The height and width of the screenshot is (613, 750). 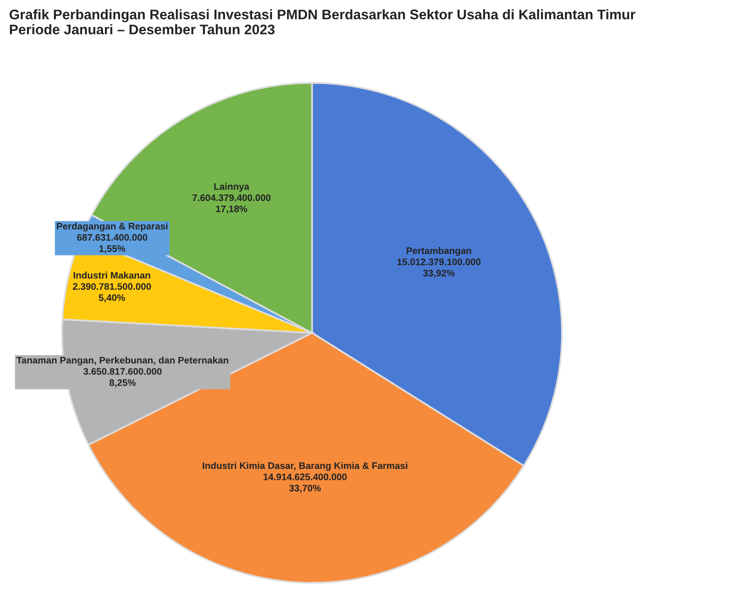 What do you see at coordinates (323, 21) in the screenshot?
I see `chart-title: Grafik Perbandingan Realisasi Investasi PMDN Berdasarkan Sektor Usaha di Kalimantan Timur Periode Januari – Desember Tahun 2023` at bounding box center [323, 21].